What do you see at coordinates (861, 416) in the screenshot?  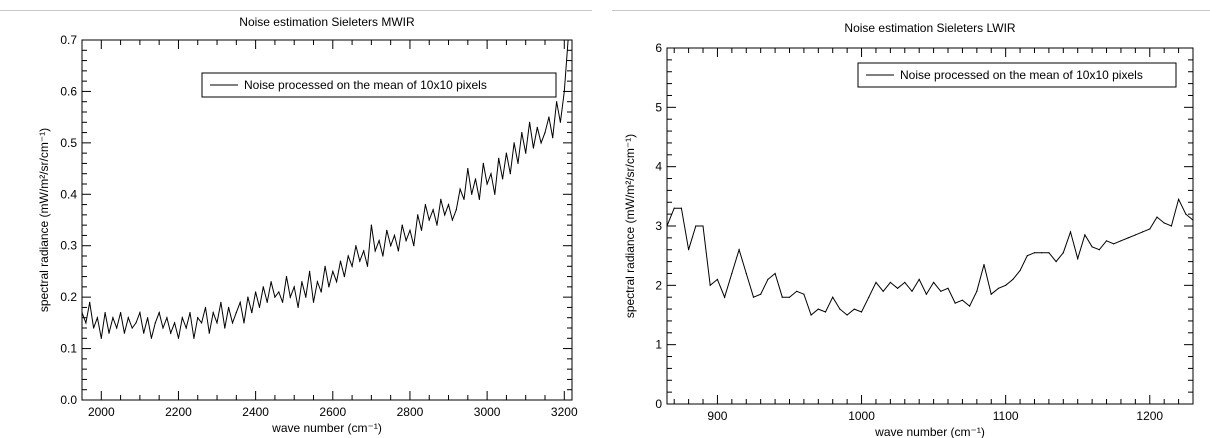 I see `x-tick-label: 1000` at bounding box center [861, 416].